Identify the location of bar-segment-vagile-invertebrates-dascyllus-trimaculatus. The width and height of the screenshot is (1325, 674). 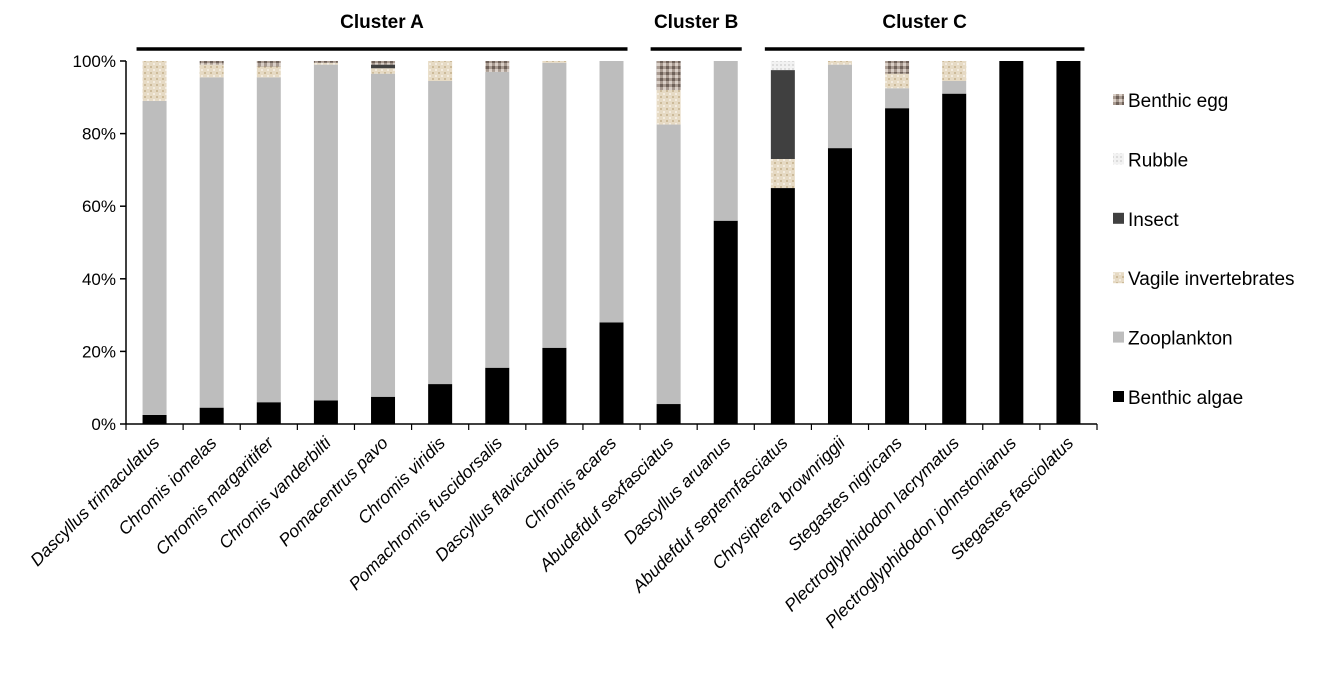
(154, 81).